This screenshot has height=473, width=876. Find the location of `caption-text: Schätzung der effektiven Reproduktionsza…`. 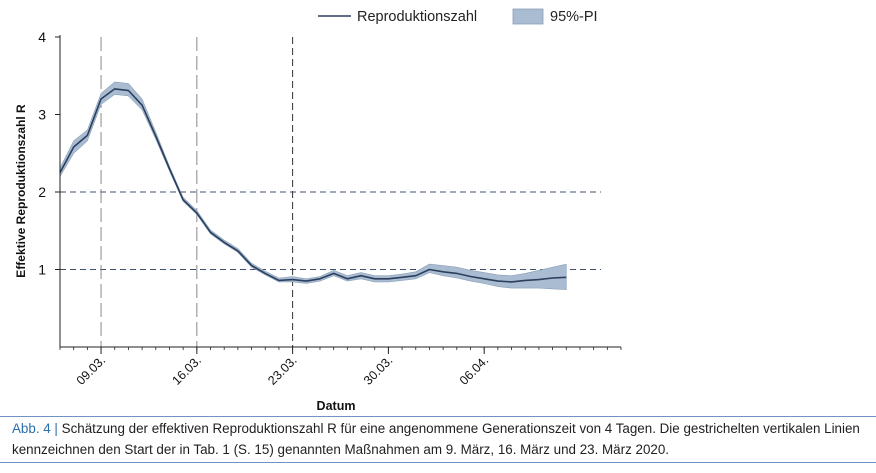

caption-text: Schätzung der effektiven Reproduktionsza… is located at coordinates (436, 439).